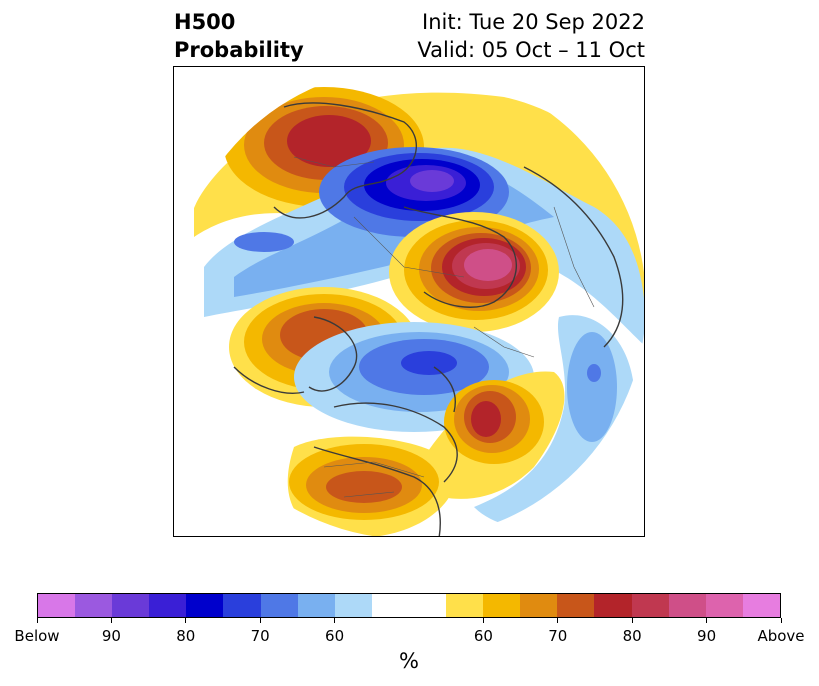 This screenshot has height=686, width=819. I want to click on conus-high, so click(371, 486).